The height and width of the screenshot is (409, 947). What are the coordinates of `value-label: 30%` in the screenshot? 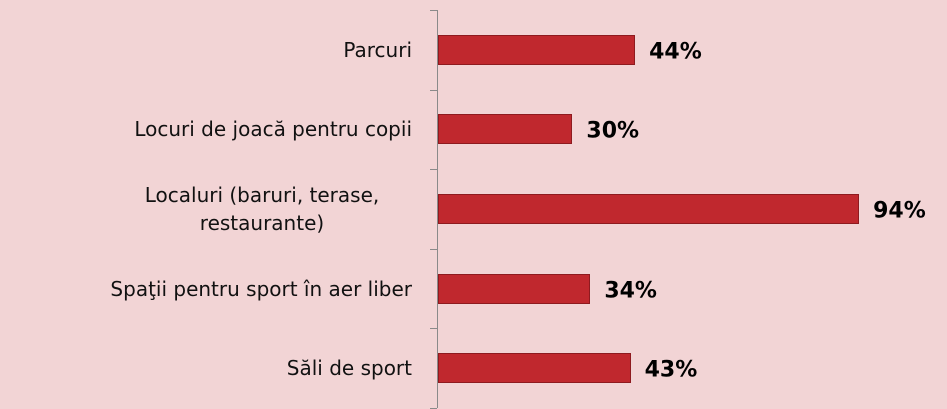 It's located at (613, 131).